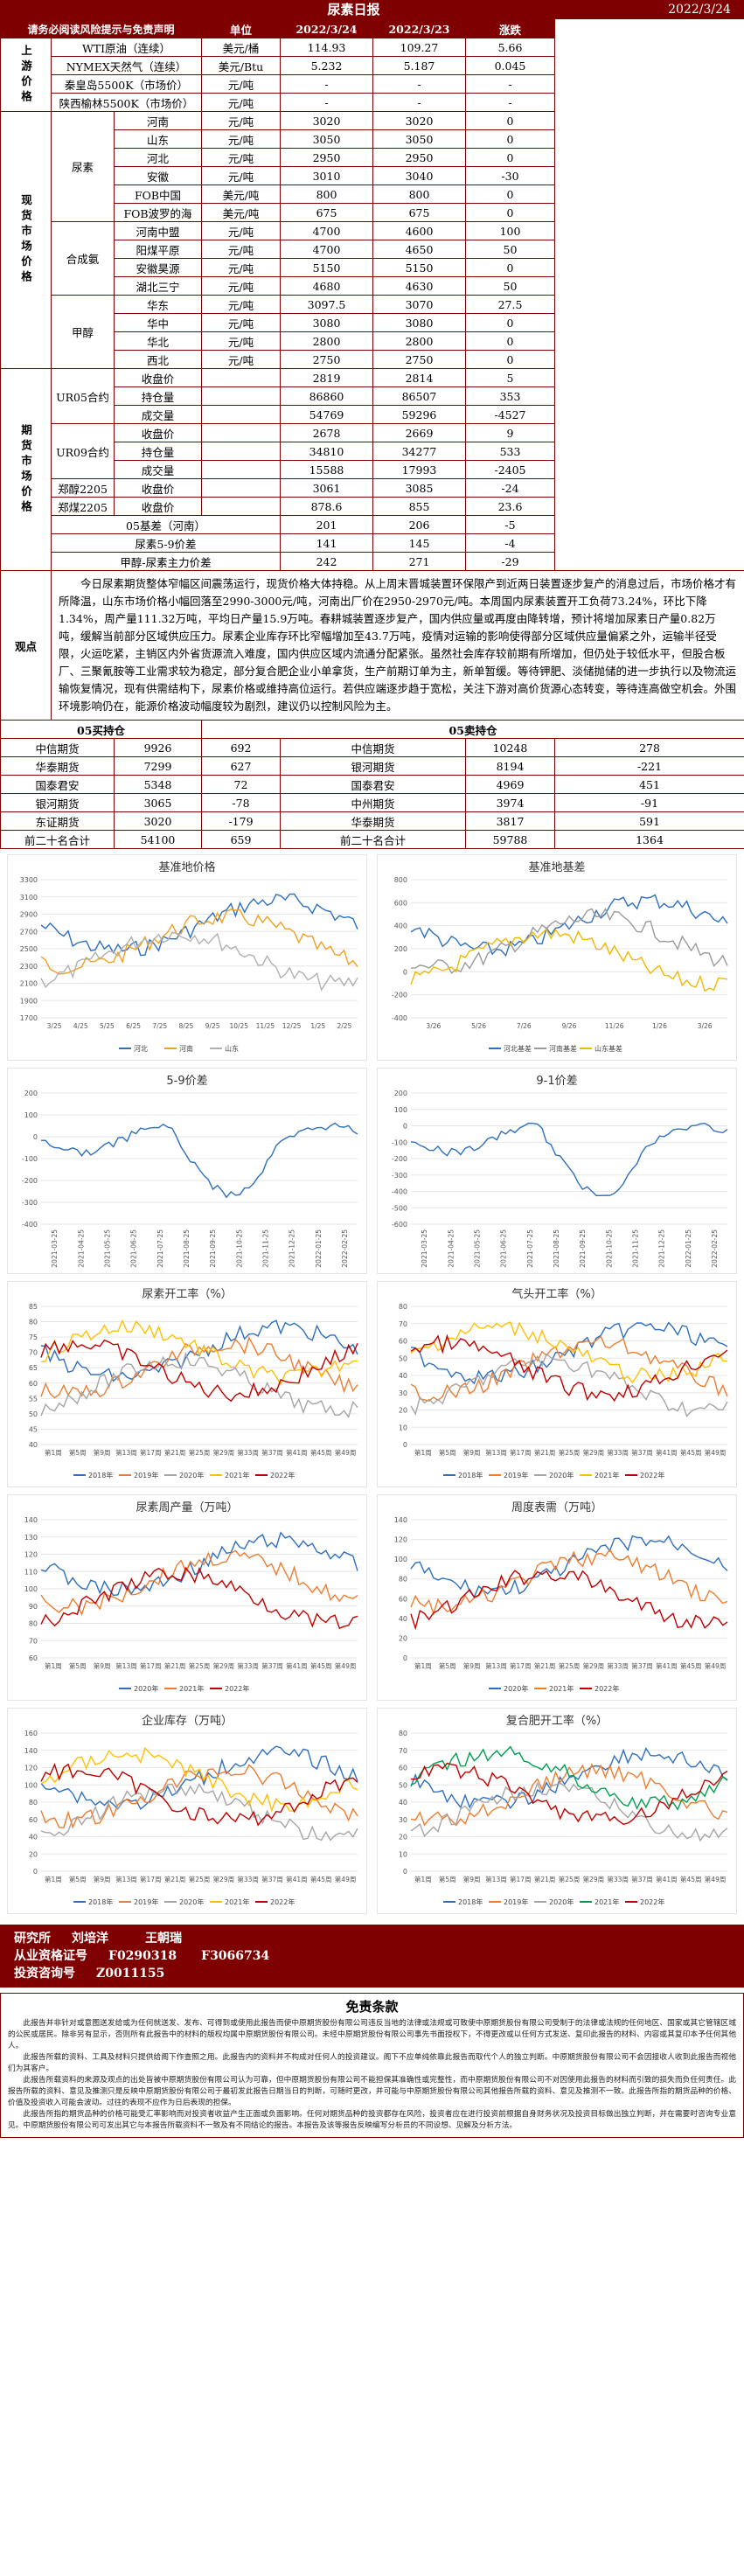 The width and height of the screenshot is (744, 2576). What do you see at coordinates (326, 29) in the screenshot?
I see `date-header: 2022/3/24` at bounding box center [326, 29].